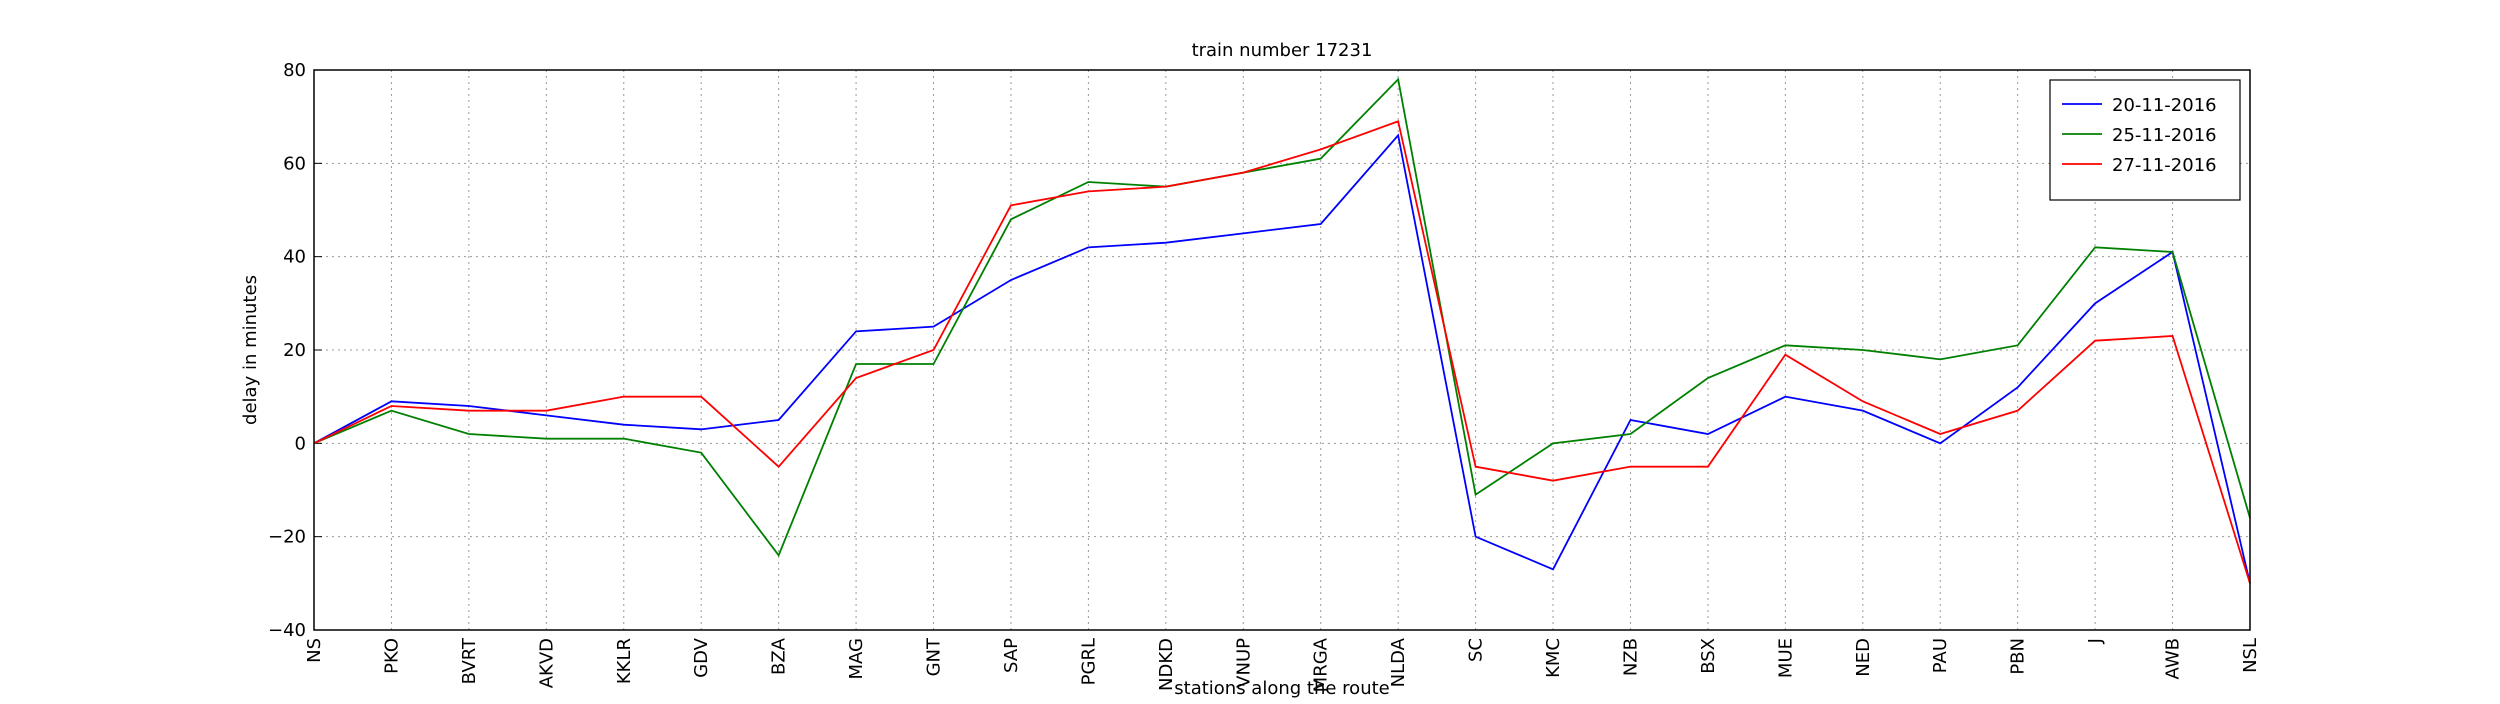 Image resolution: width=2500 pixels, height=704 pixels. What do you see at coordinates (1011, 655) in the screenshot?
I see `x-tick-label: SAP` at bounding box center [1011, 655].